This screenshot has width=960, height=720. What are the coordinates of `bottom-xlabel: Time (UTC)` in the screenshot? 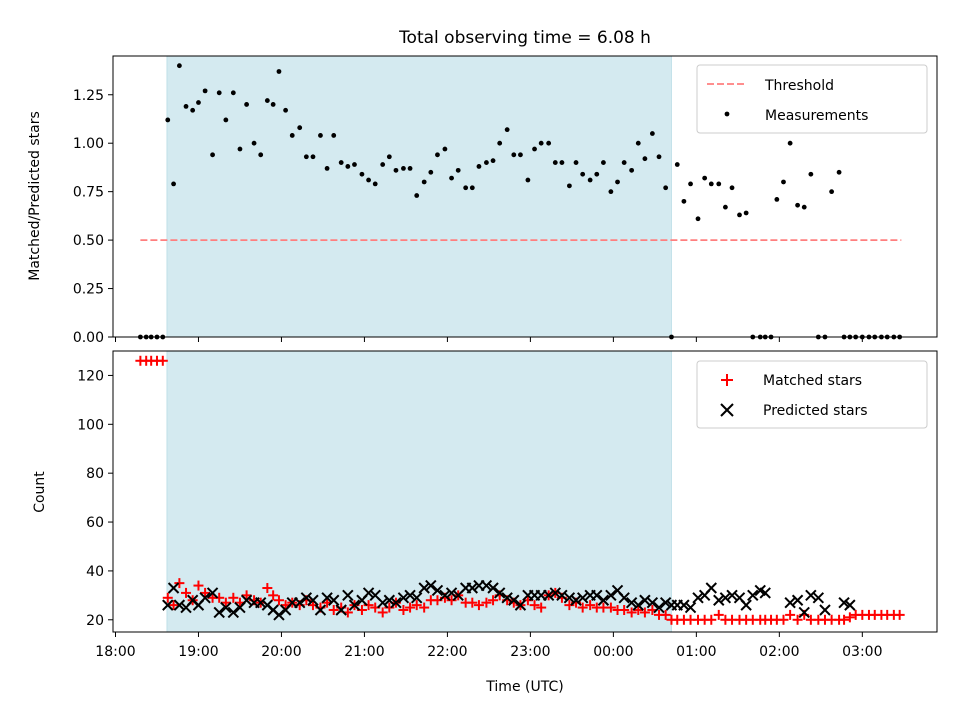 It's located at (524, 687).